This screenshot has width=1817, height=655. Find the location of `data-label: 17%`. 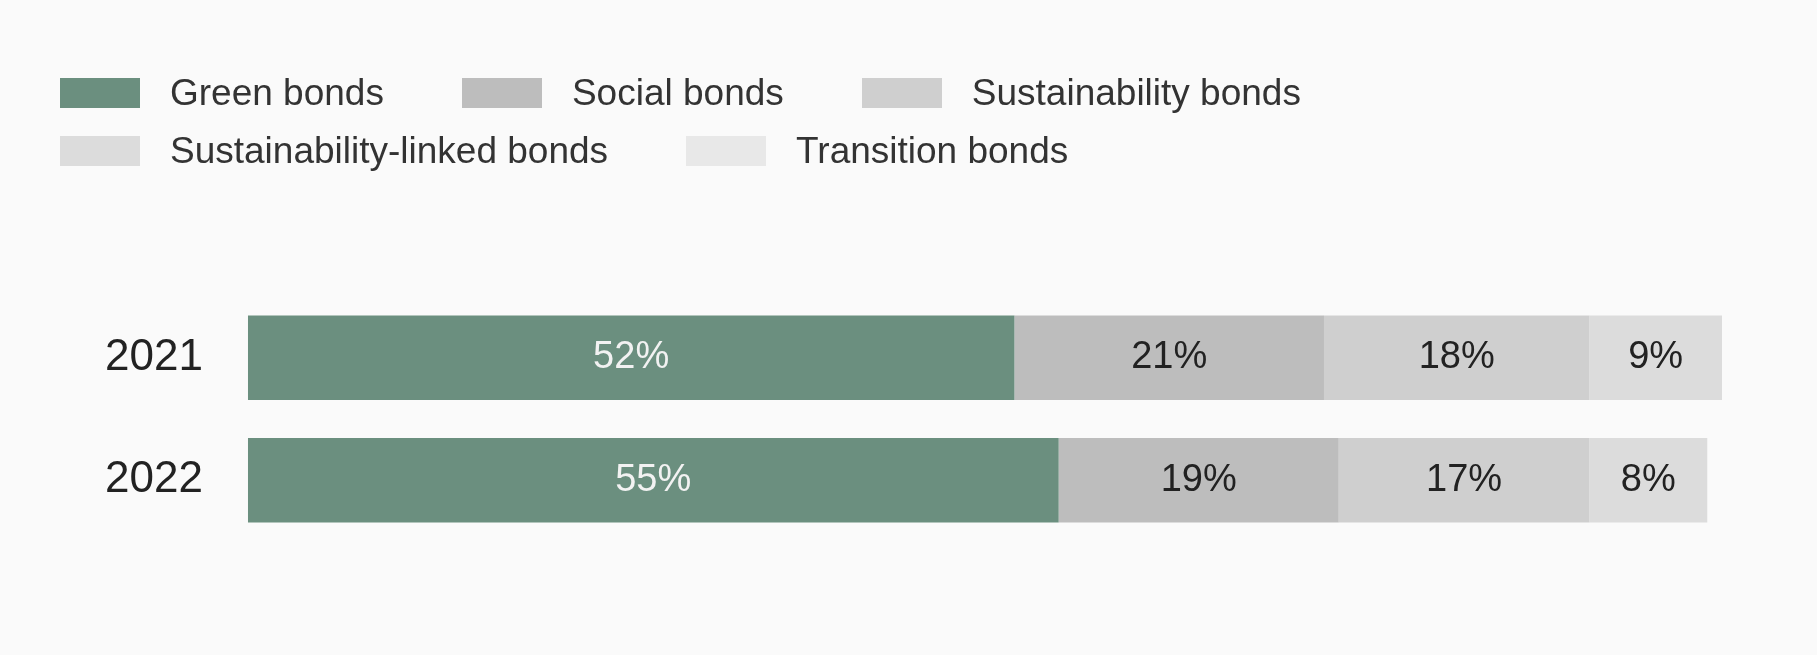

data-label: 17% is located at coordinates (1464, 477).